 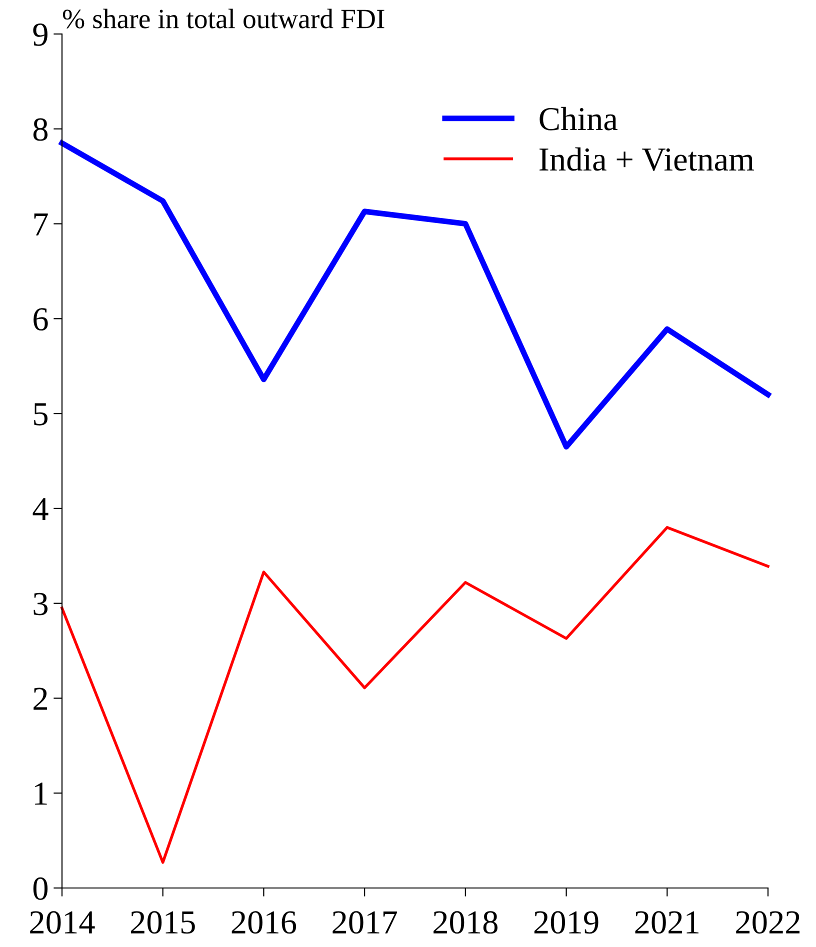 What do you see at coordinates (41, 225) in the screenshot?
I see `y-tick-label: 7` at bounding box center [41, 225].